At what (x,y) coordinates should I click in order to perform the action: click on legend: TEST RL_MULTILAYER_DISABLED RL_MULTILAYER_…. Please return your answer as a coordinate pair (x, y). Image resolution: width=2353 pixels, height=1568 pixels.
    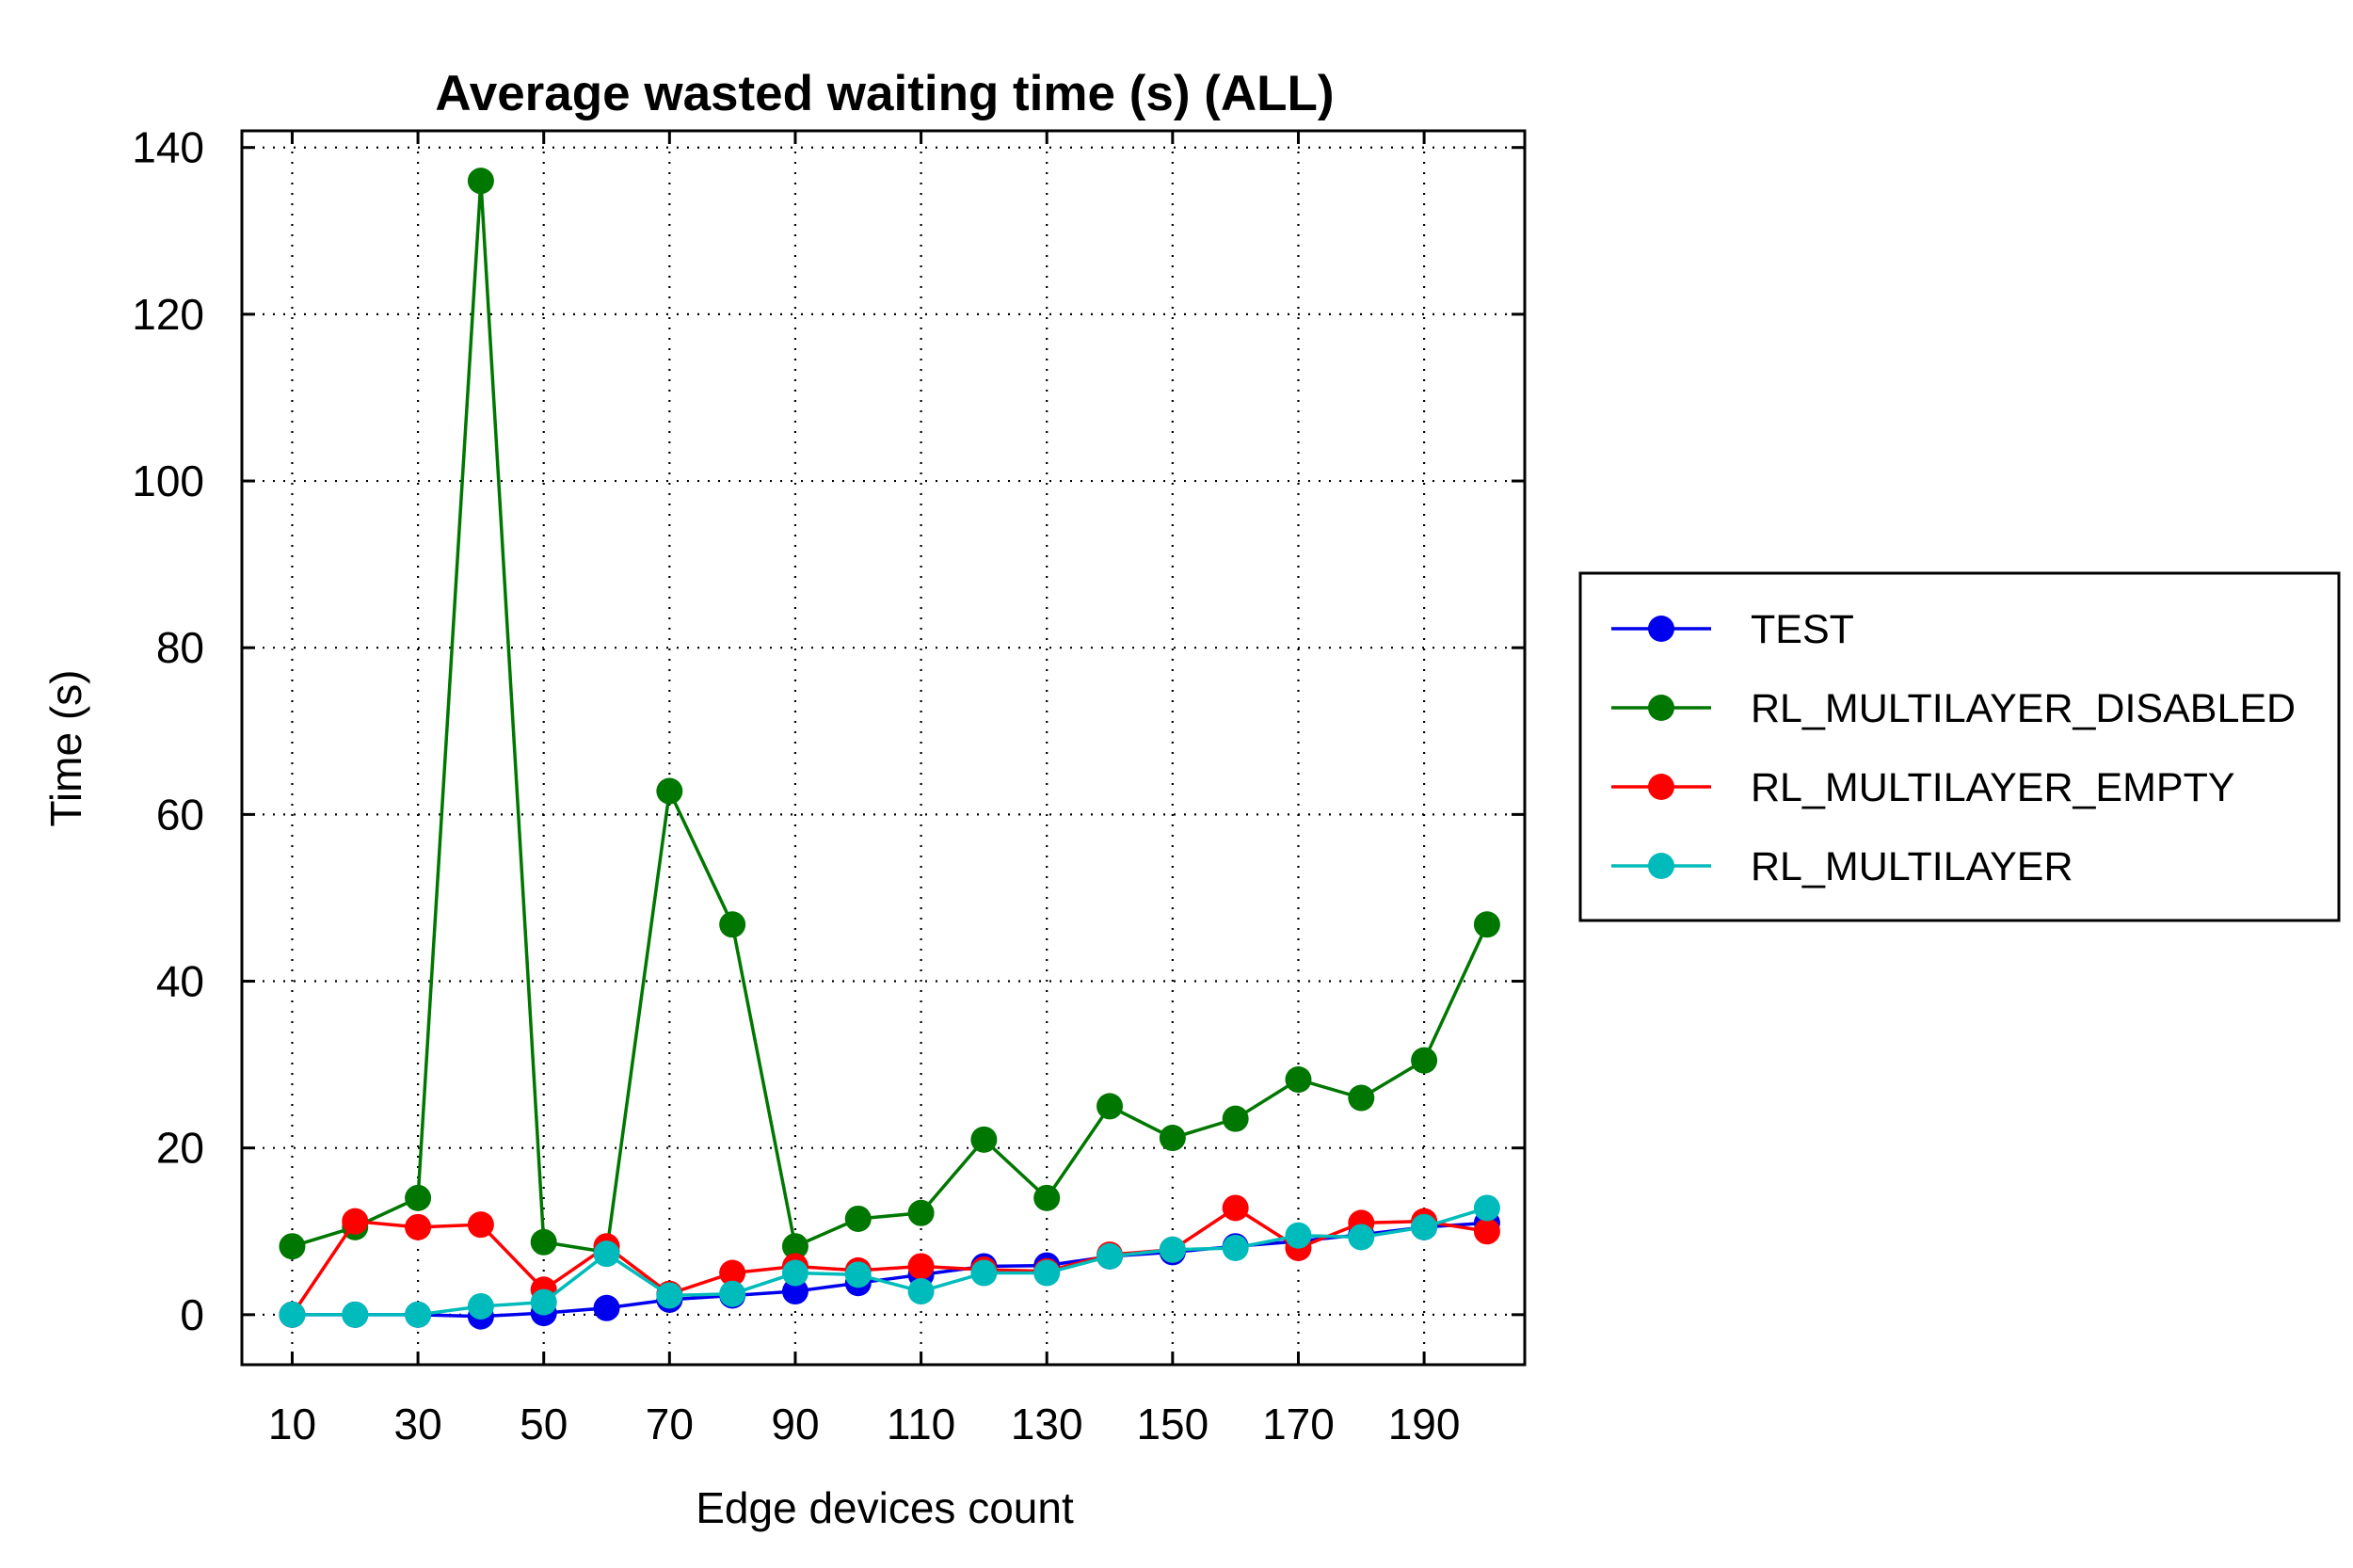
    Looking at the image, I should click on (1959, 746).